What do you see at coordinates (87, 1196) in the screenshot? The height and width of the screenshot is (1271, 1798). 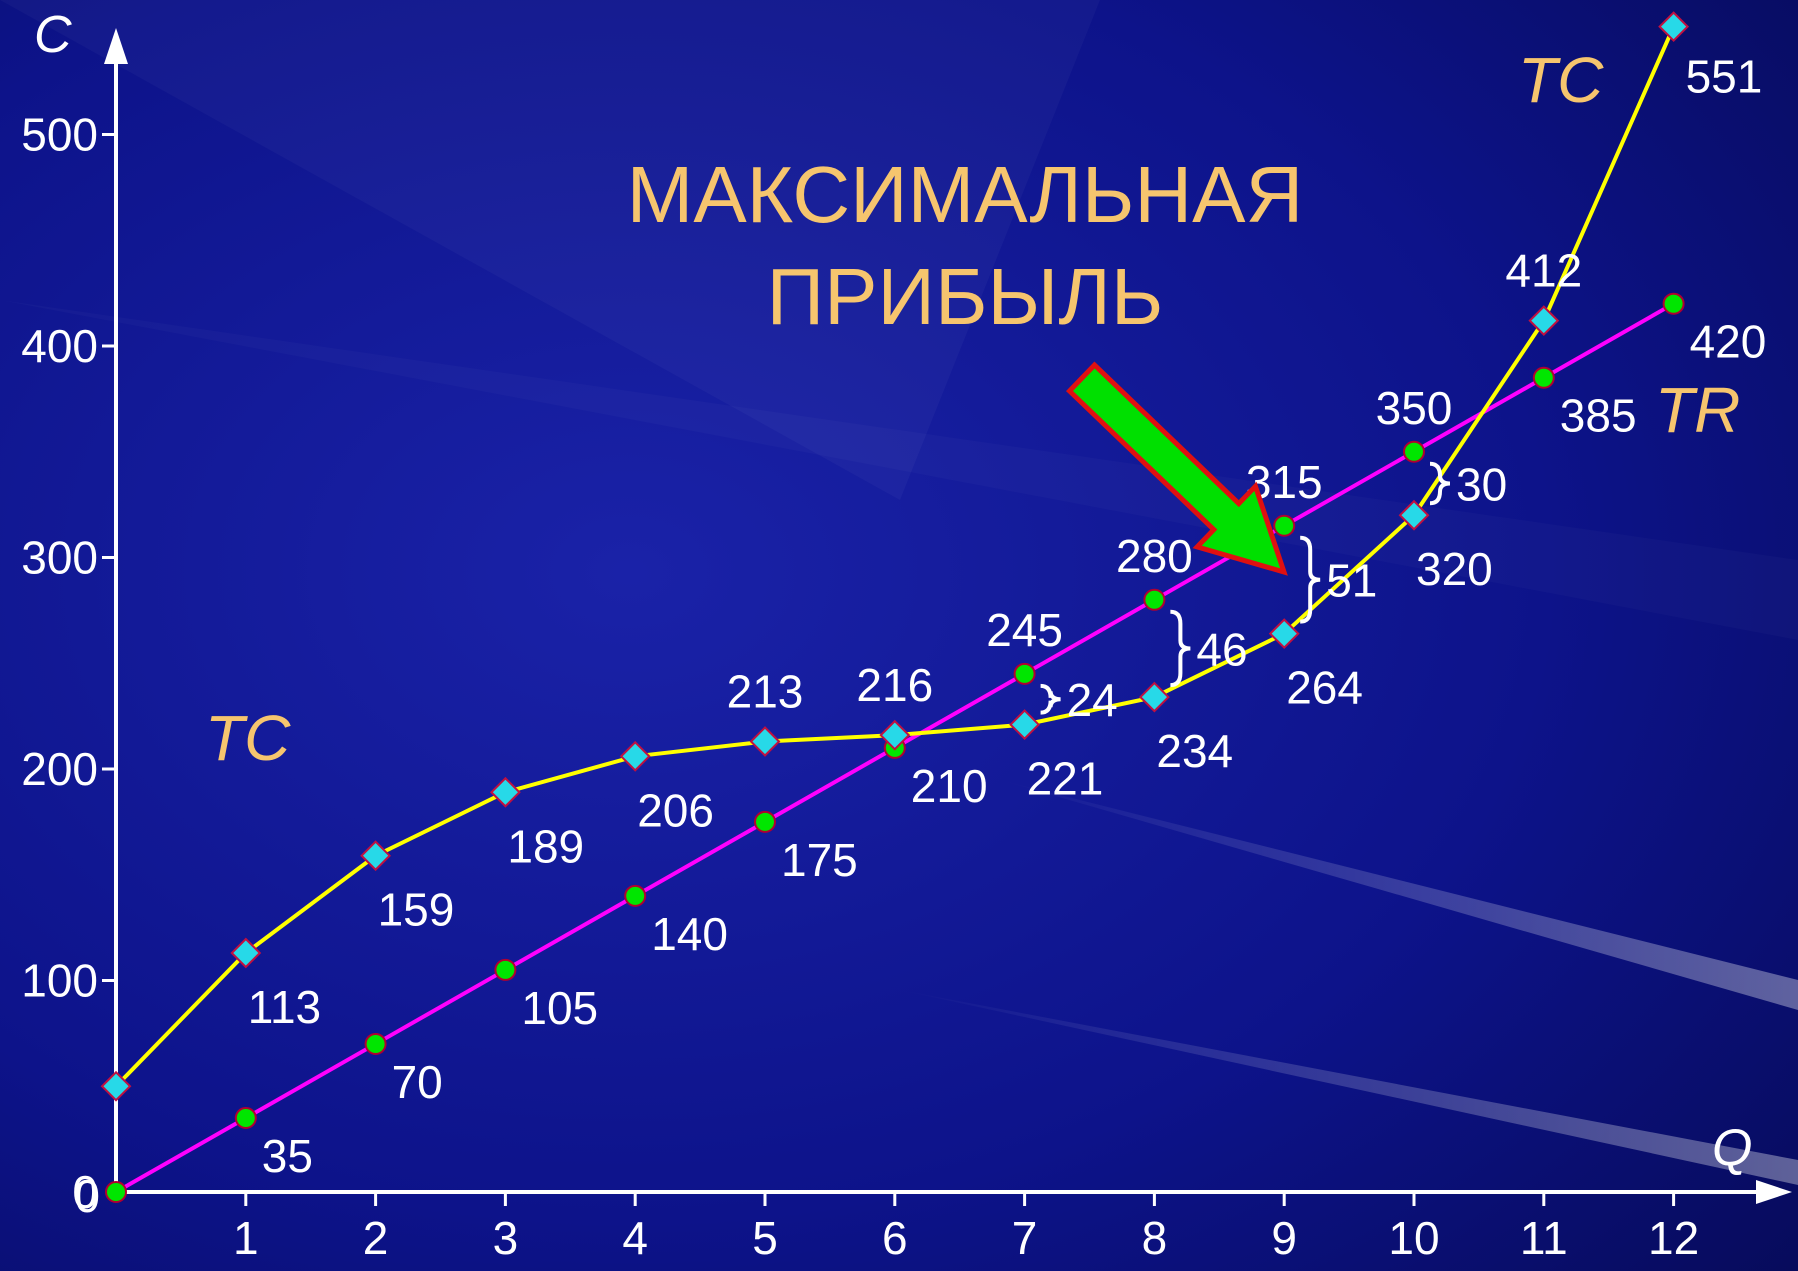 I see `tr-value-label: 0` at bounding box center [87, 1196].